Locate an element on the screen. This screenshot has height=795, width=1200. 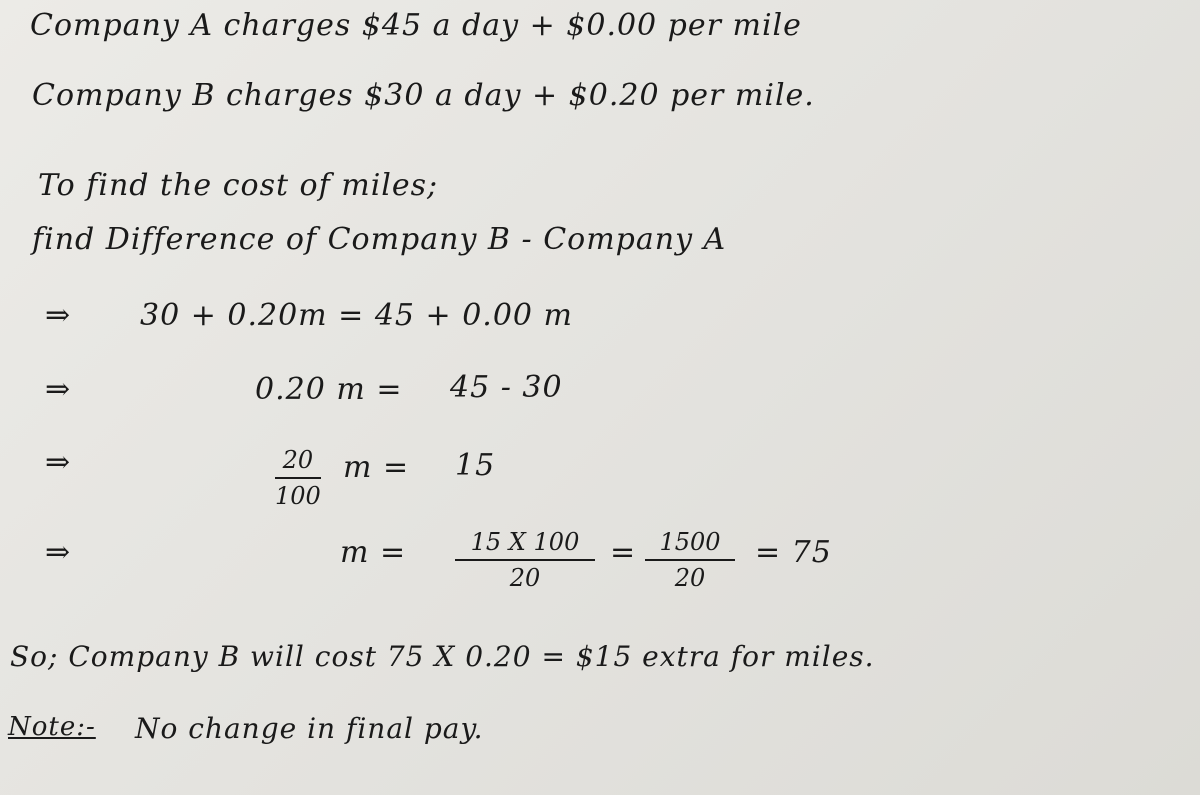
step-3-fraction: 20 100 is located at coordinates (298, 478).